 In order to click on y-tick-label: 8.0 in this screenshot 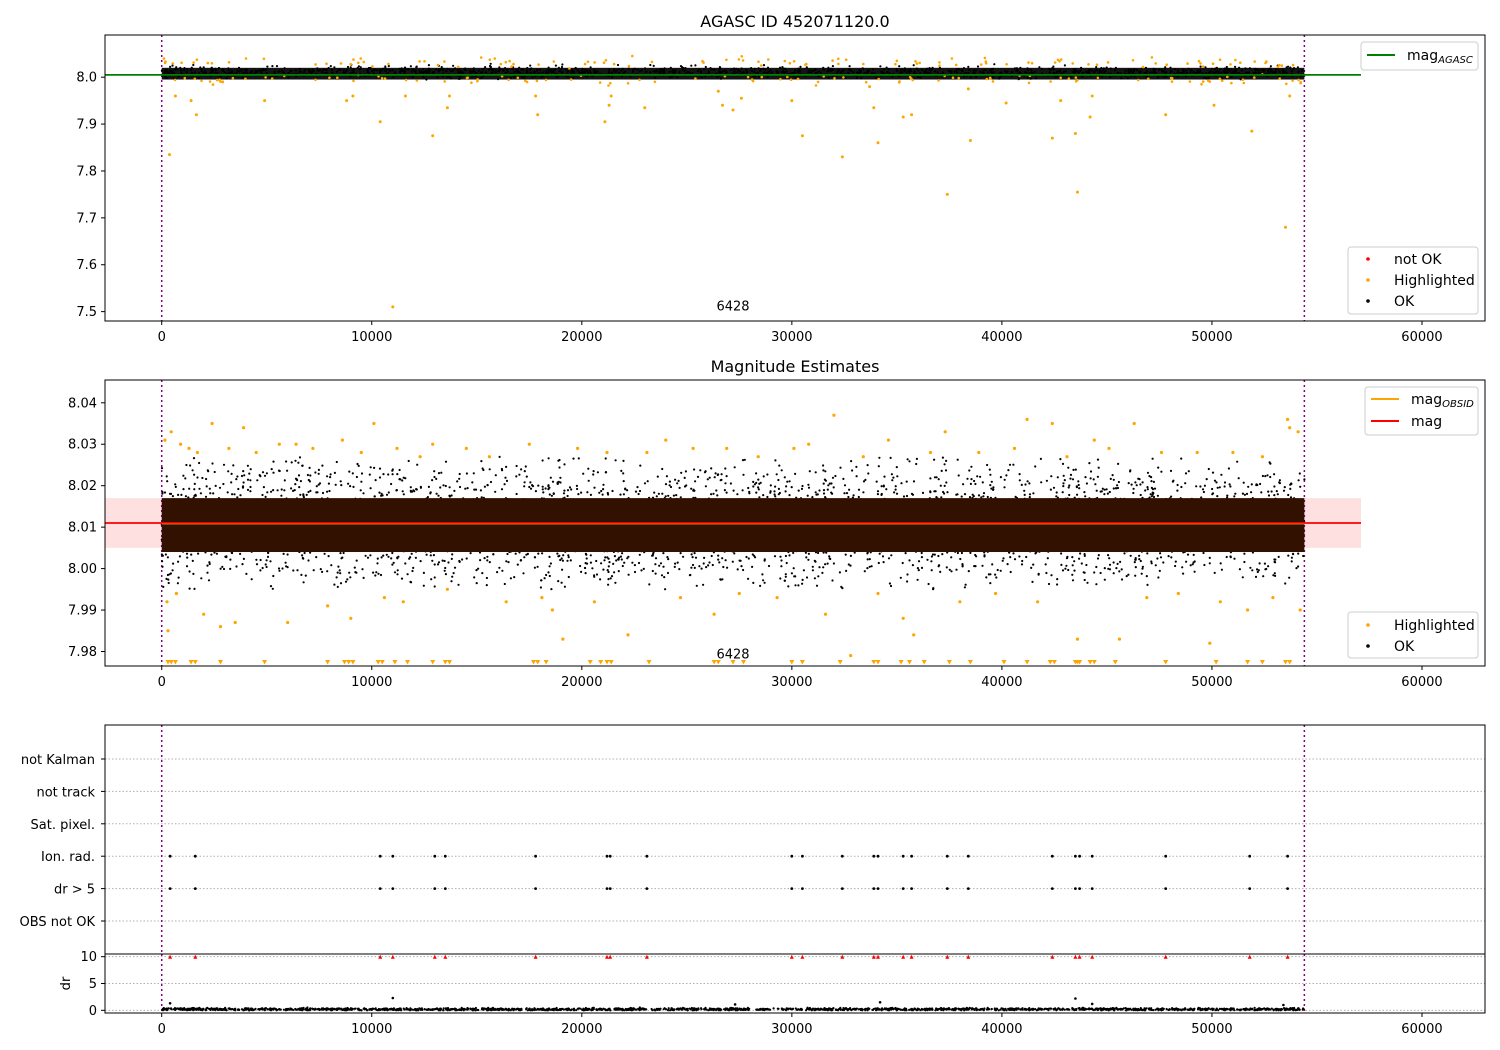, I will do `click(86, 78)`.